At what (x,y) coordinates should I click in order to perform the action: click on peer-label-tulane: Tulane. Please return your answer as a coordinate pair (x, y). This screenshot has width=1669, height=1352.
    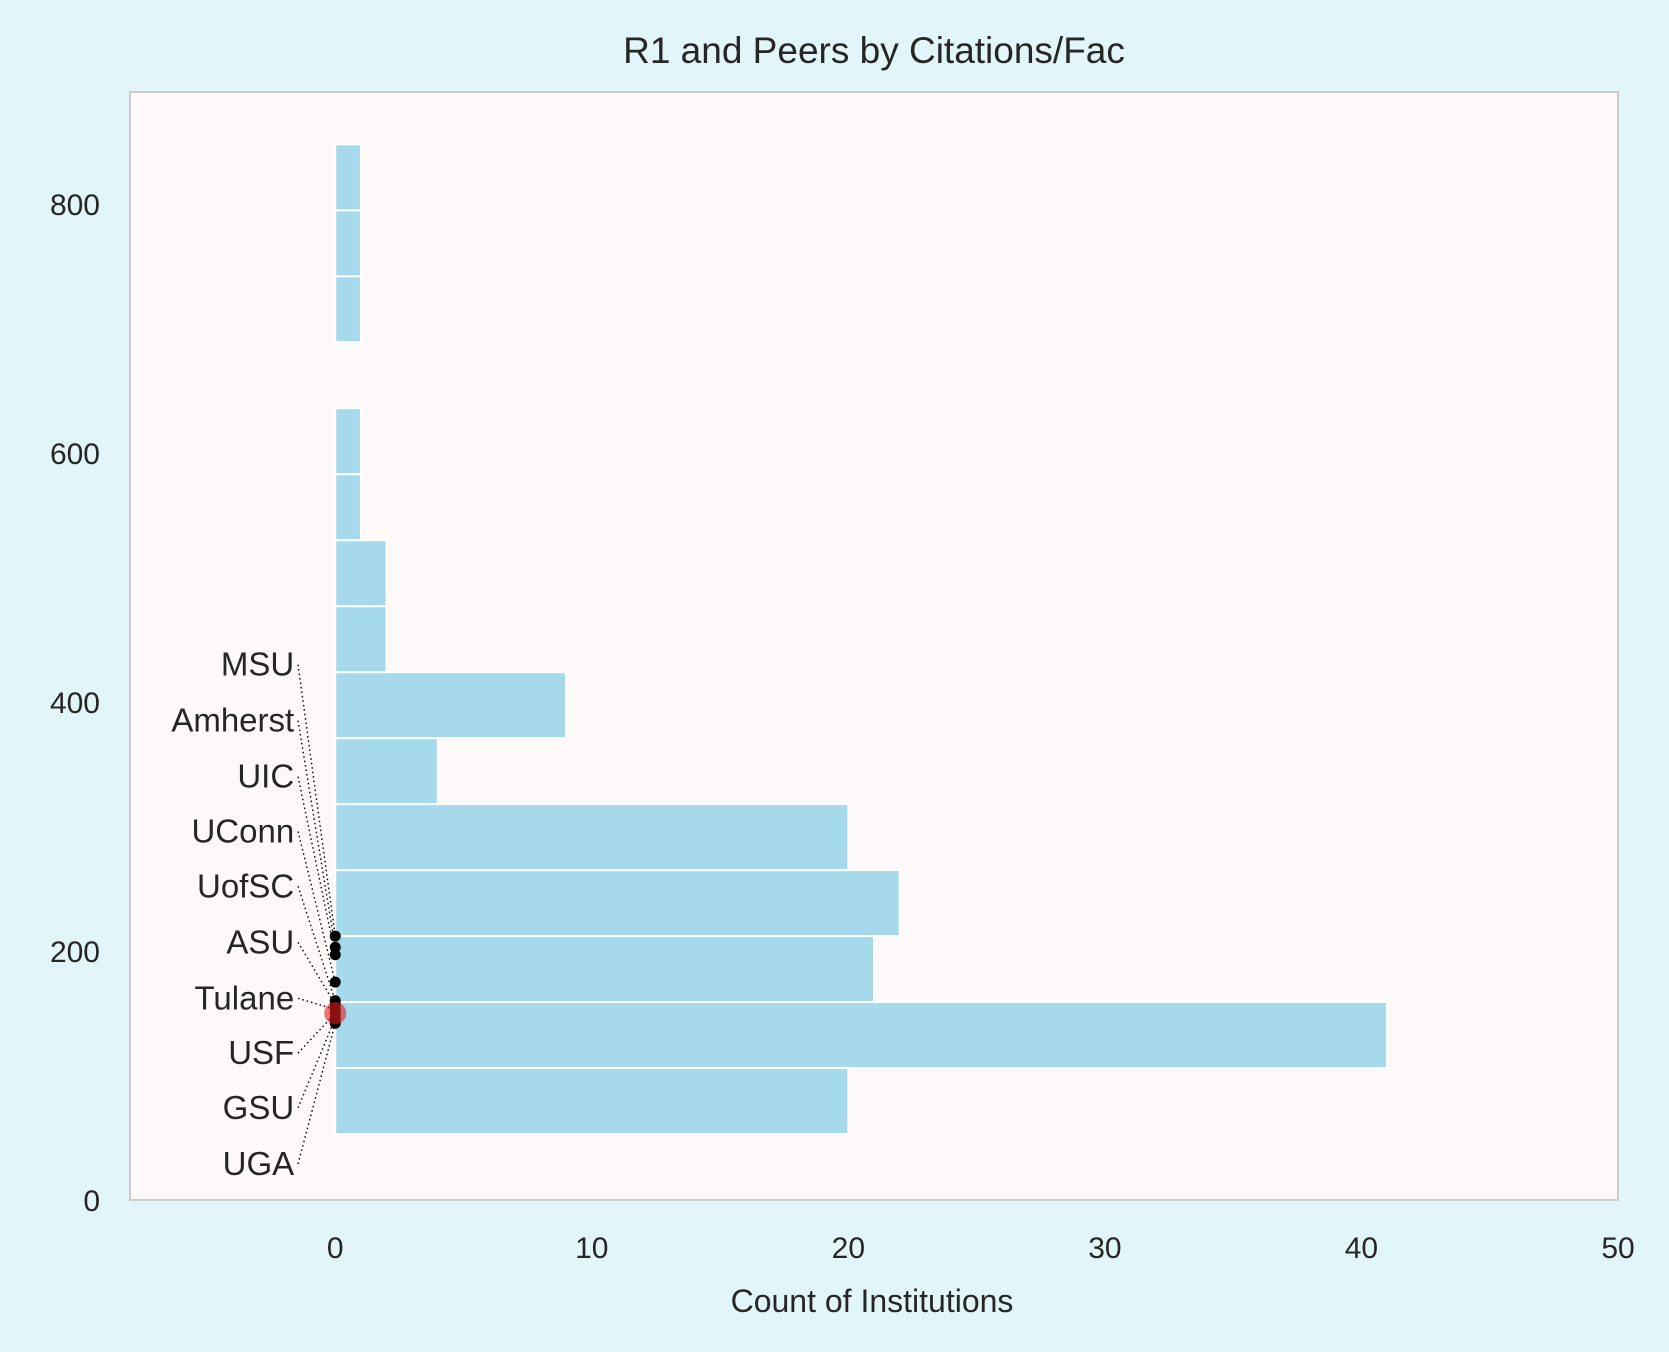
    Looking at the image, I should click on (245, 997).